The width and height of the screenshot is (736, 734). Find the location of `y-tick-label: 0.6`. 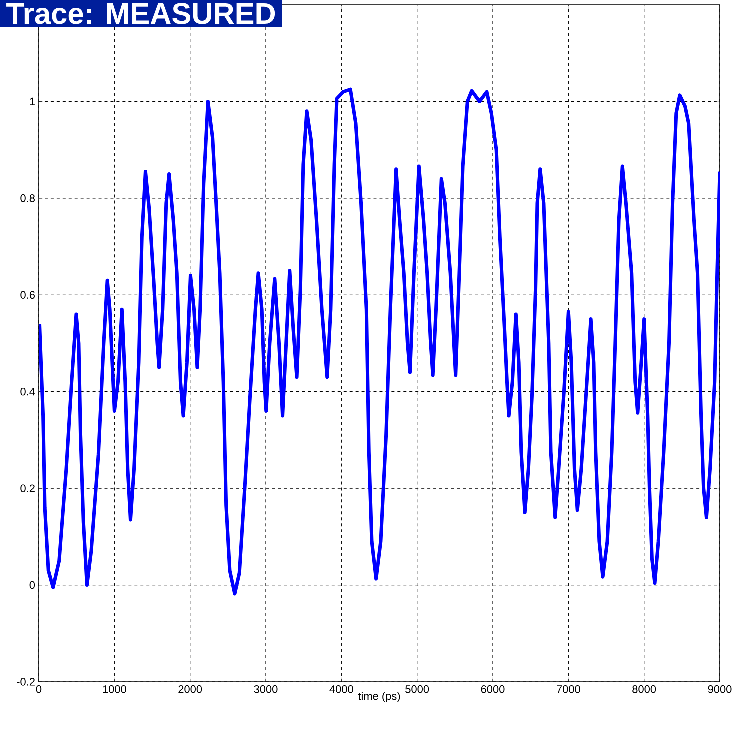

y-tick-label: 0.6 is located at coordinates (27, 295).